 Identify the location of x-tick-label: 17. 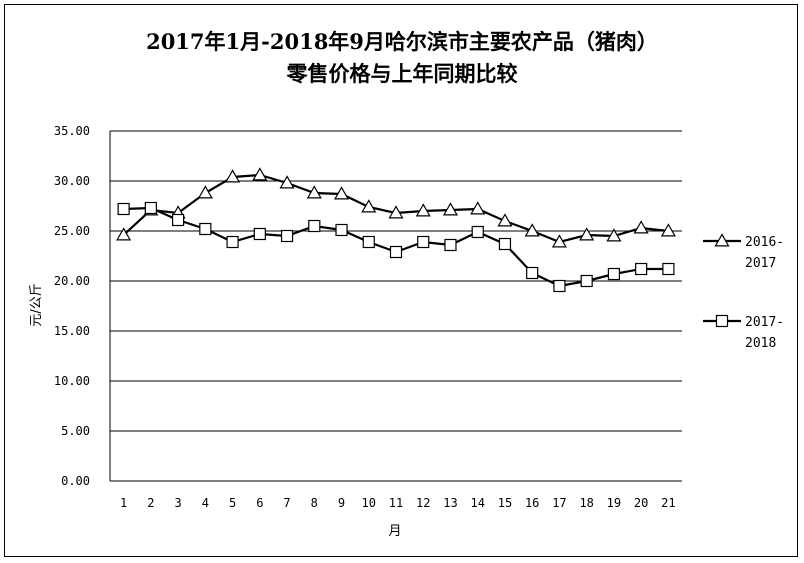
(559, 503).